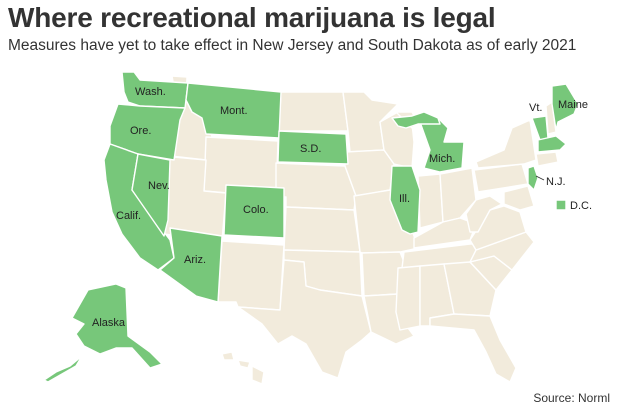 This screenshot has height=411, width=620. What do you see at coordinates (159, 186) in the screenshot?
I see `label-nev: Nev.` at bounding box center [159, 186].